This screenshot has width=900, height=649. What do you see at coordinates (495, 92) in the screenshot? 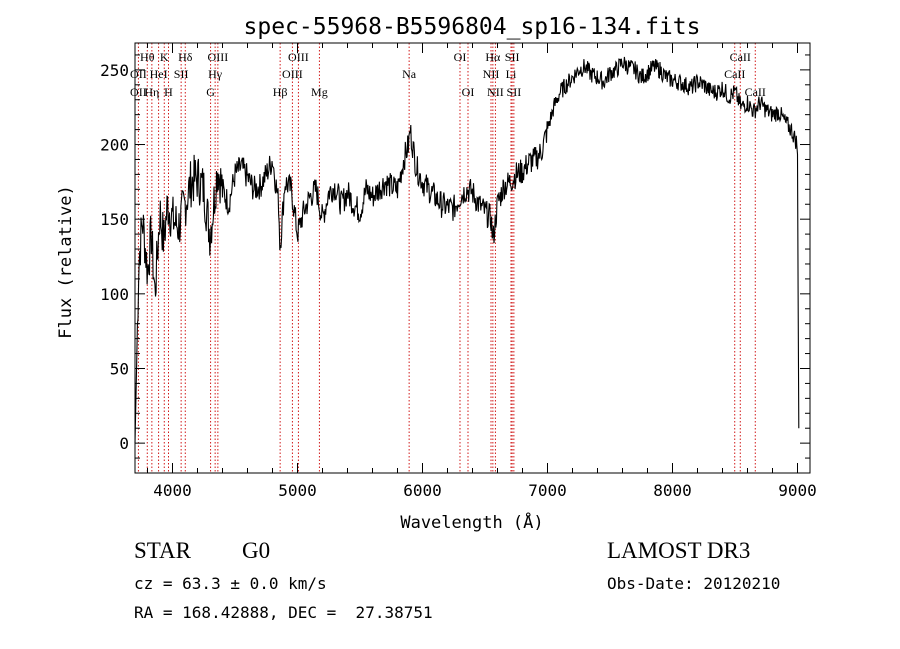
I see `line-label-lower: NII` at bounding box center [495, 92].